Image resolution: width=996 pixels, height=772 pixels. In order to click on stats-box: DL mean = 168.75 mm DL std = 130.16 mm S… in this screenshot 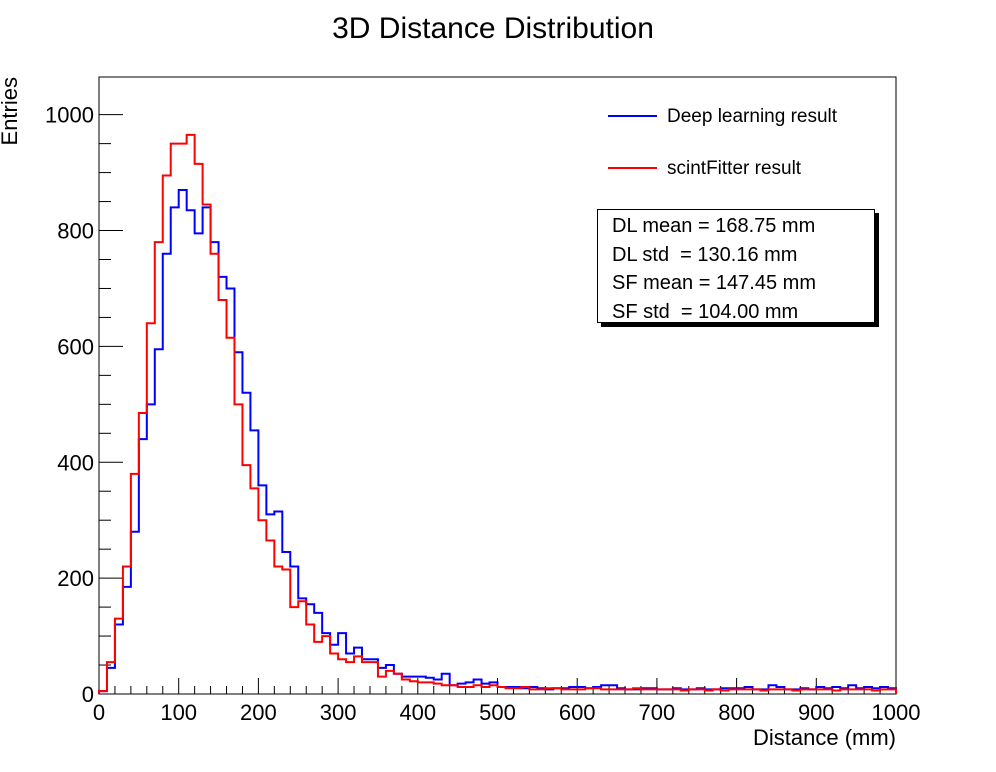, I will do `click(736, 266)`.